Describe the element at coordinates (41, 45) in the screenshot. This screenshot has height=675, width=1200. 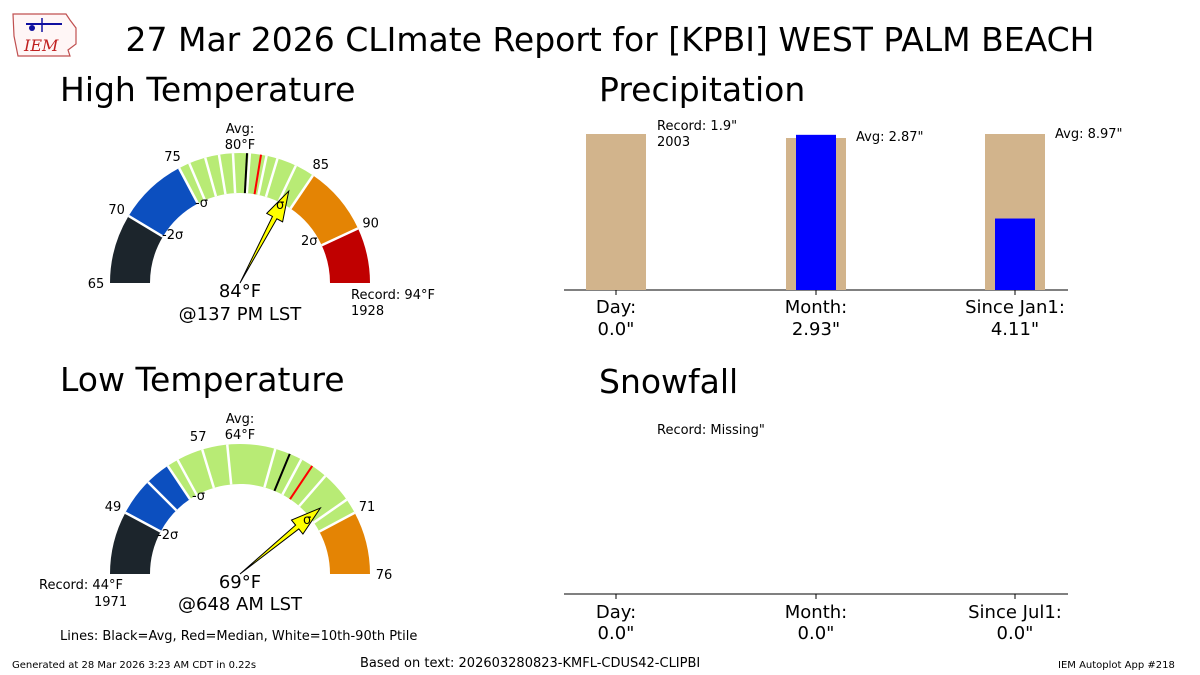
I see `logo-text: IEM` at that location.